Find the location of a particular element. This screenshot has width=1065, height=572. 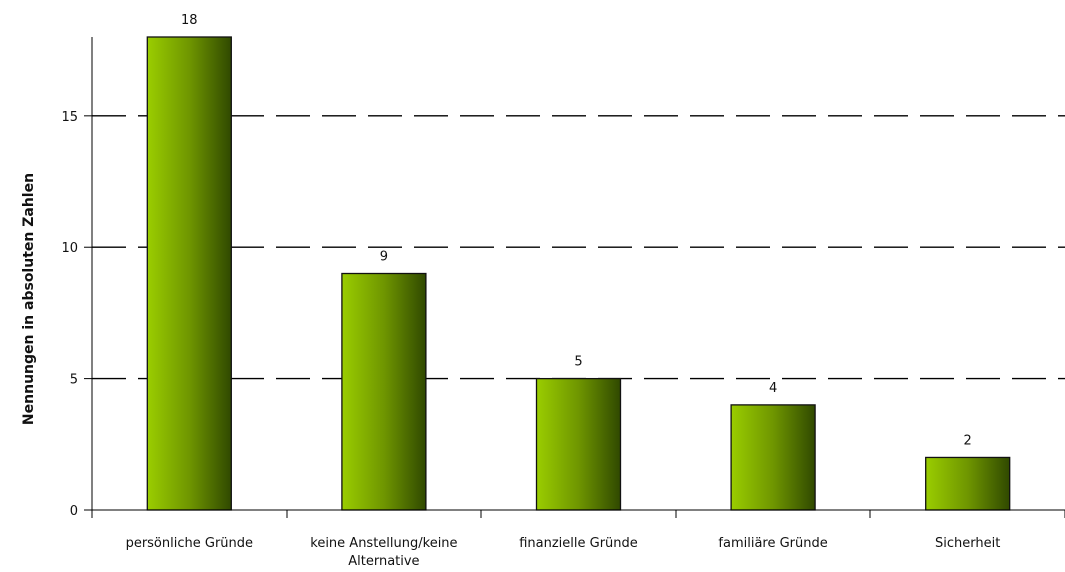

data-label-4: 2 is located at coordinates (968, 440).